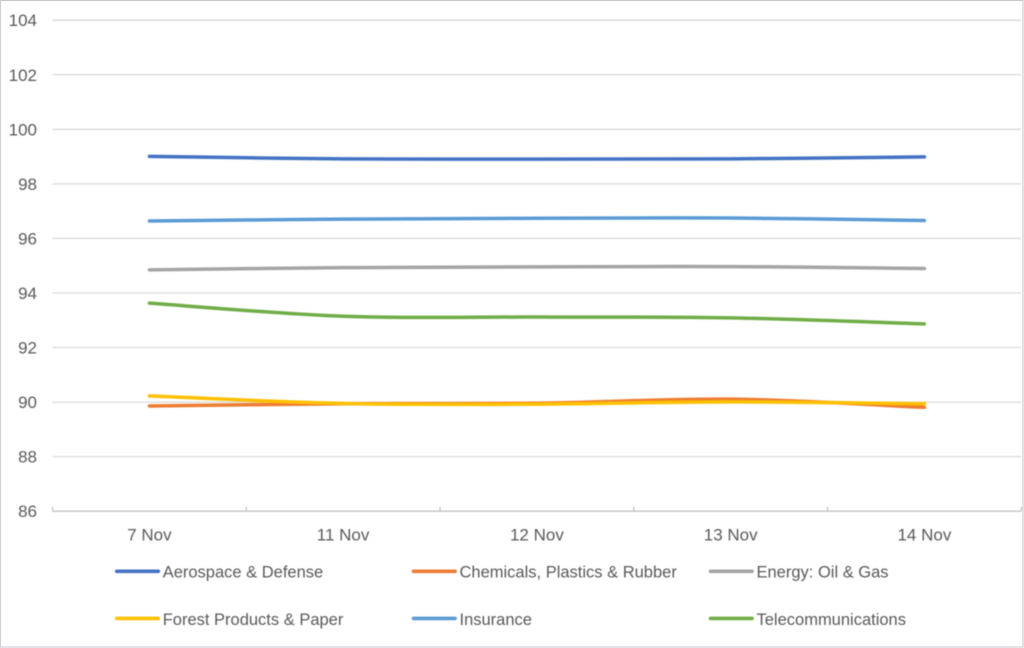 This screenshot has width=1024, height=648. I want to click on svg-text: Insurance, so click(496, 620).